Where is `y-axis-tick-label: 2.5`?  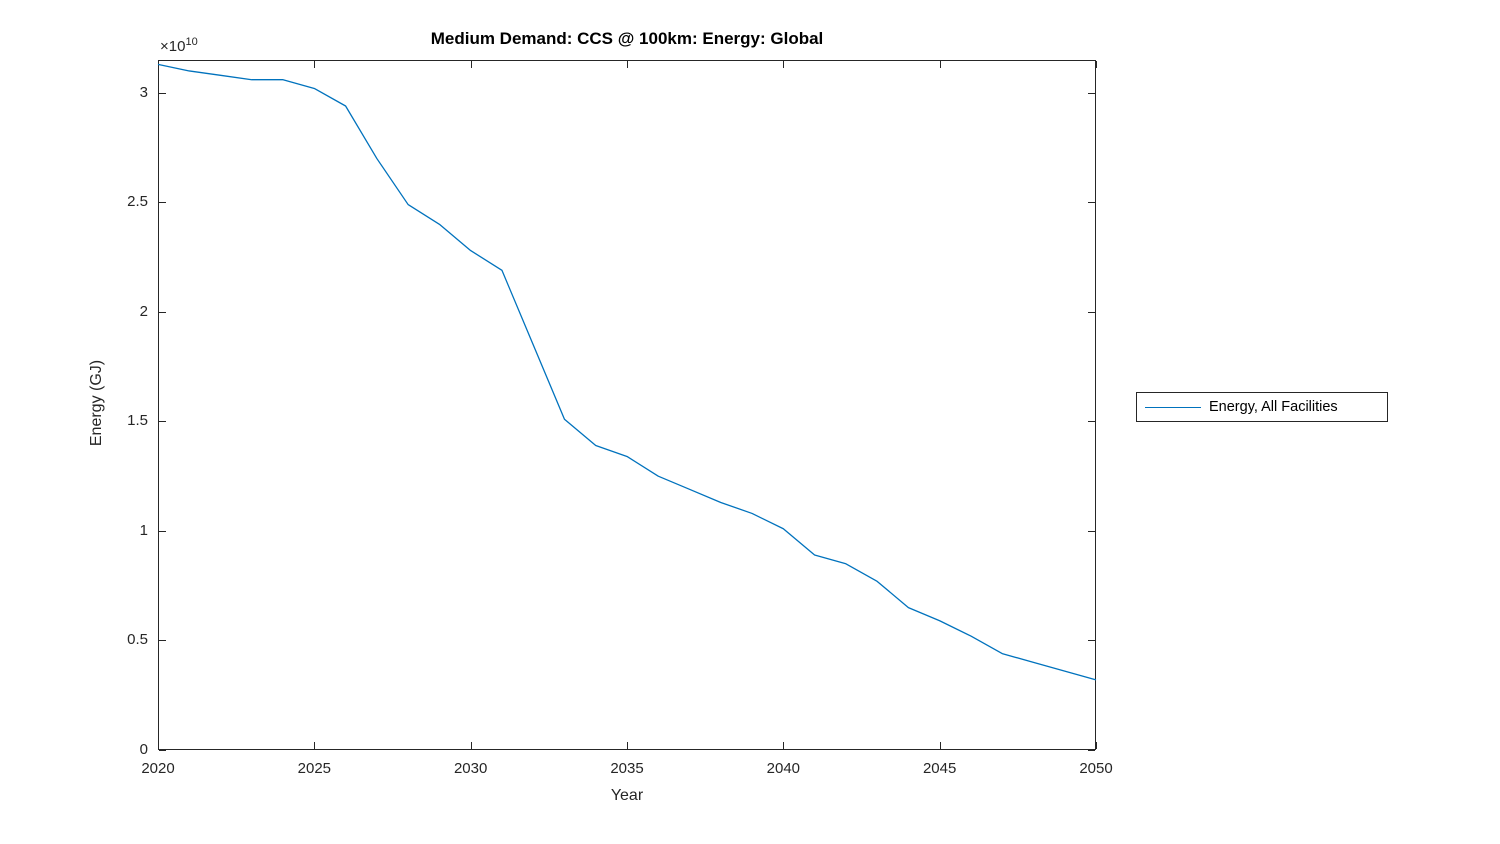
y-axis-tick-label: 2.5 is located at coordinates (137, 202).